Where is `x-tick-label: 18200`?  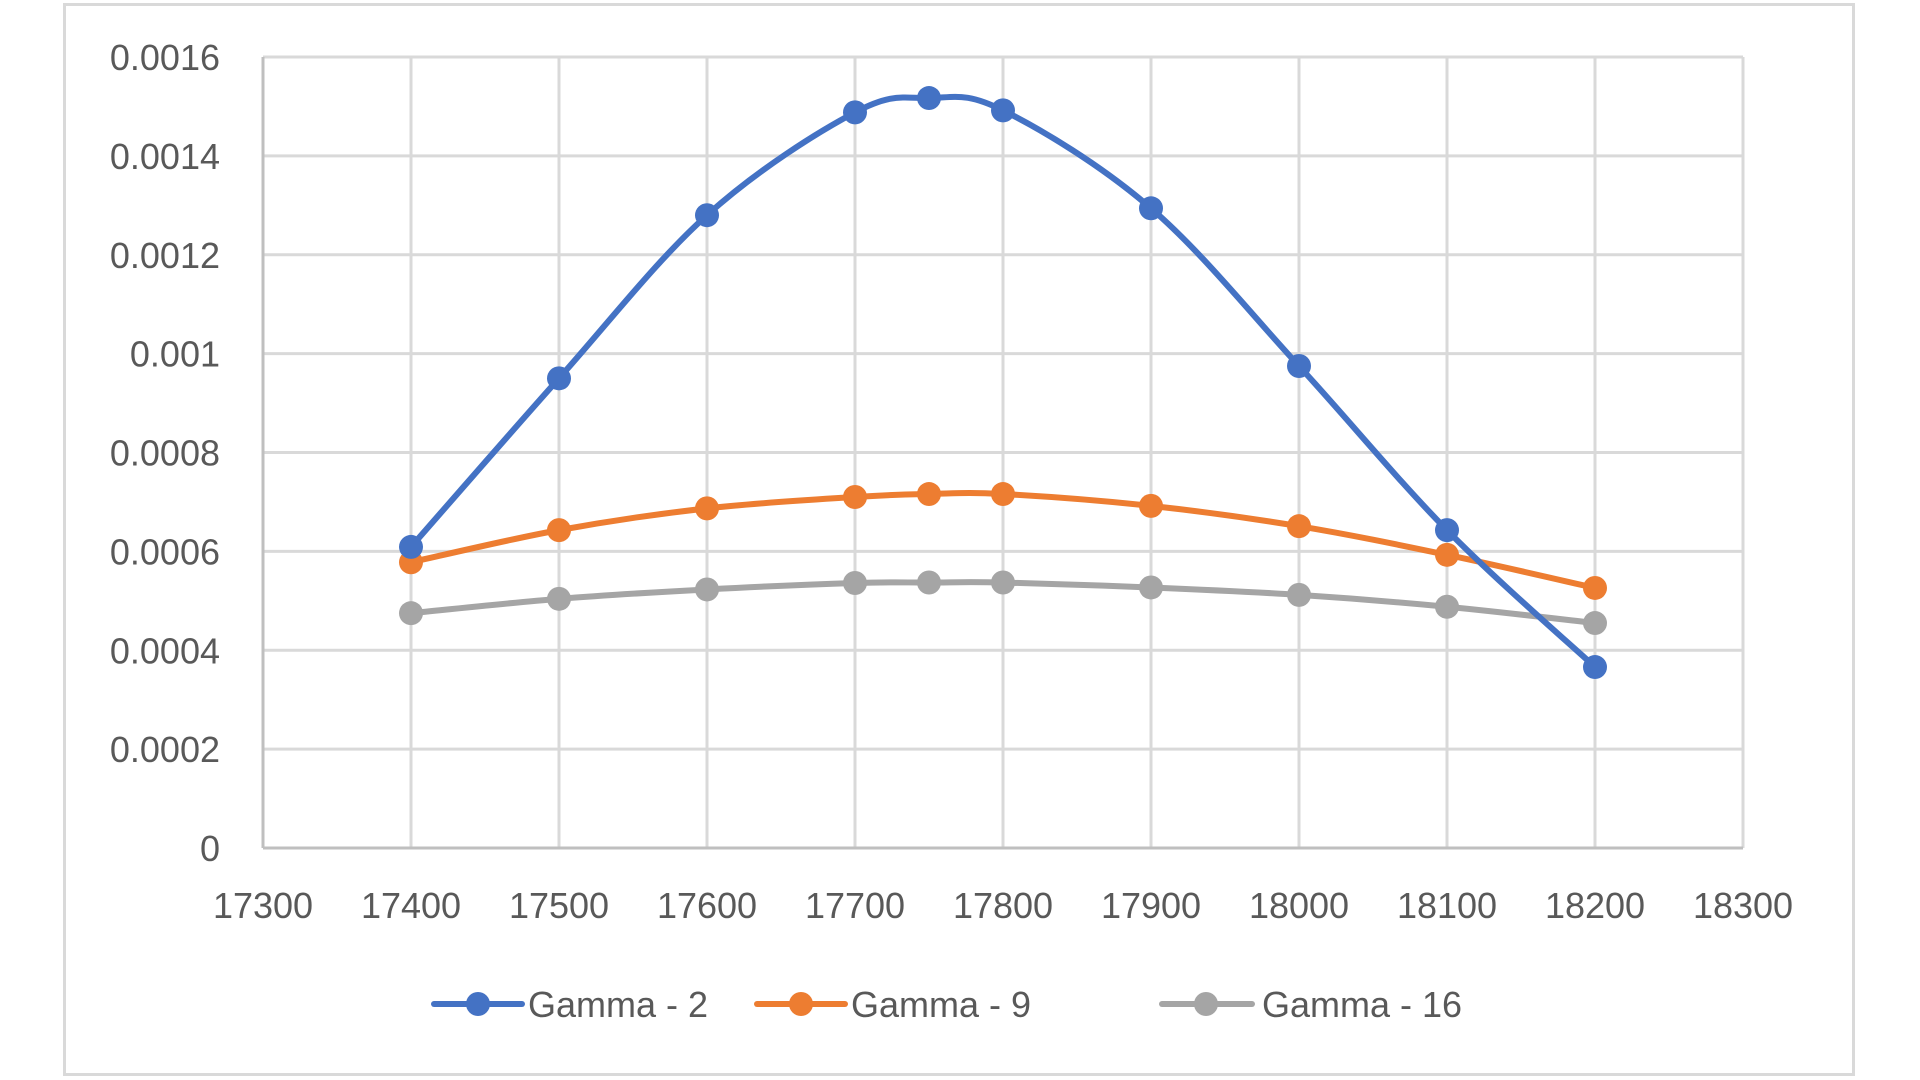
x-tick-label: 18200 is located at coordinates (1595, 905).